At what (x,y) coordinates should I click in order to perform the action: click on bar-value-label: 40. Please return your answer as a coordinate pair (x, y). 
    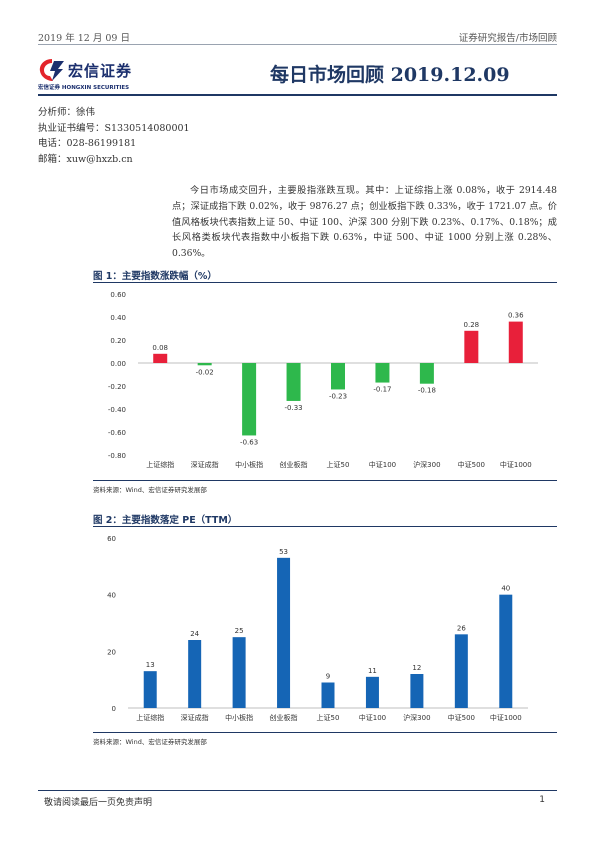
    Looking at the image, I should click on (505, 589).